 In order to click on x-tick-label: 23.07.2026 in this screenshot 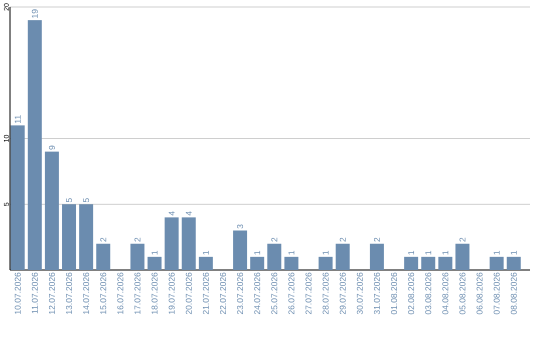, I will do `click(240, 293)`.